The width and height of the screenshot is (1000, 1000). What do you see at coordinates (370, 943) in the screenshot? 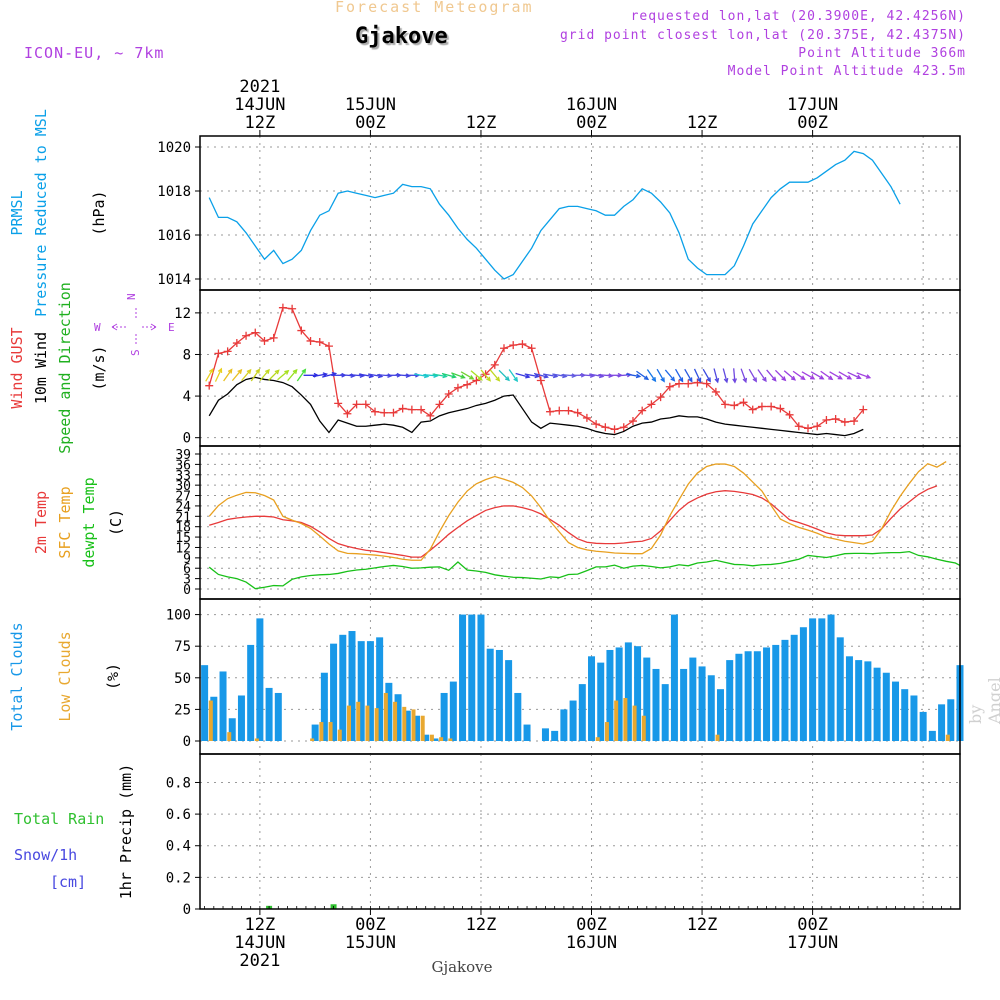
I see `date-label-bottom: 15JUN` at bounding box center [370, 943].